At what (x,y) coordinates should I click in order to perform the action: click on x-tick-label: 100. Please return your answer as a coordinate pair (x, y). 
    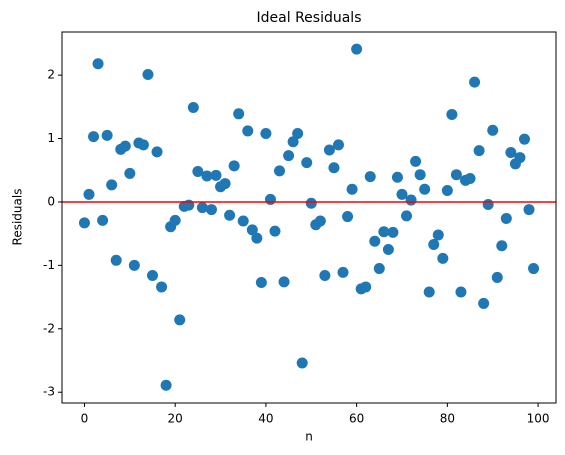
    Looking at the image, I should click on (538, 419).